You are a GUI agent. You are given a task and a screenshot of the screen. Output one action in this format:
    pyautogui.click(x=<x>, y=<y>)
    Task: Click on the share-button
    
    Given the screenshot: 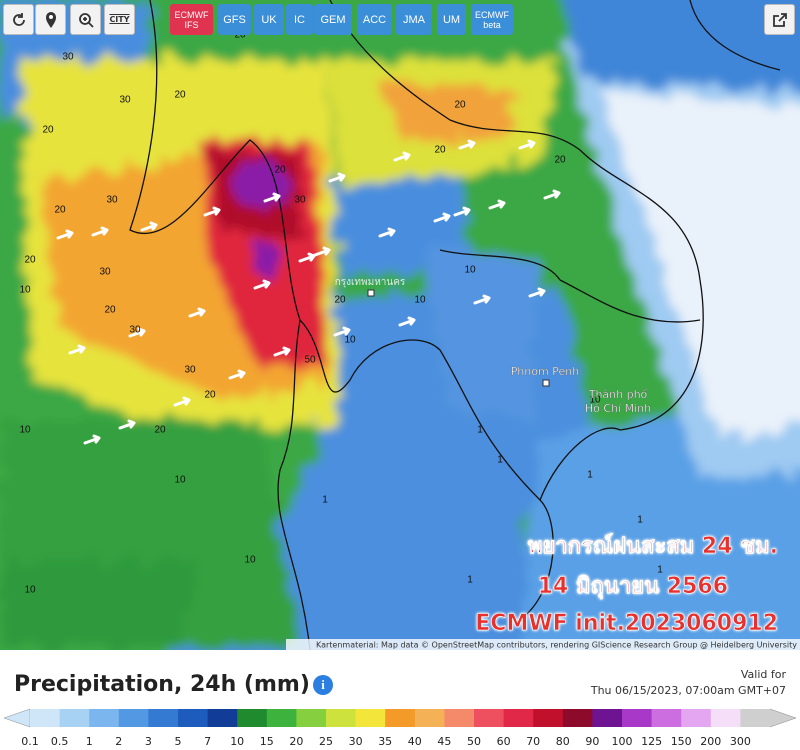 What is the action you would take?
    pyautogui.click(x=779, y=19)
    